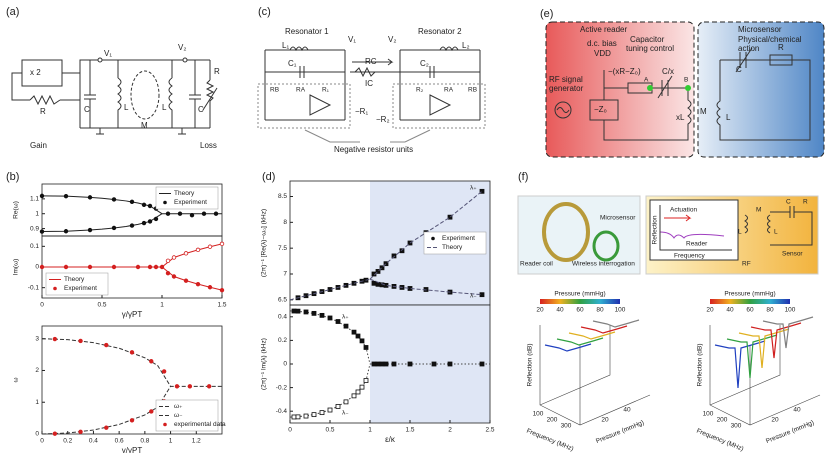 The image size is (830, 453). I want to click on circuit-label: RA, so click(449, 90).